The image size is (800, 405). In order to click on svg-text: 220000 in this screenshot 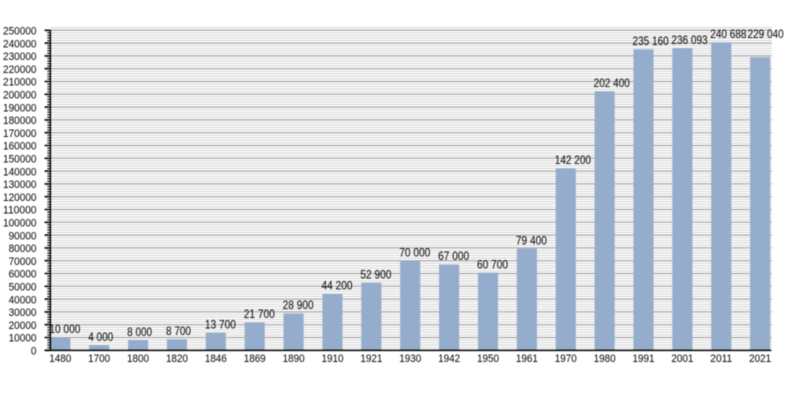, I will do `click(20, 70)`.